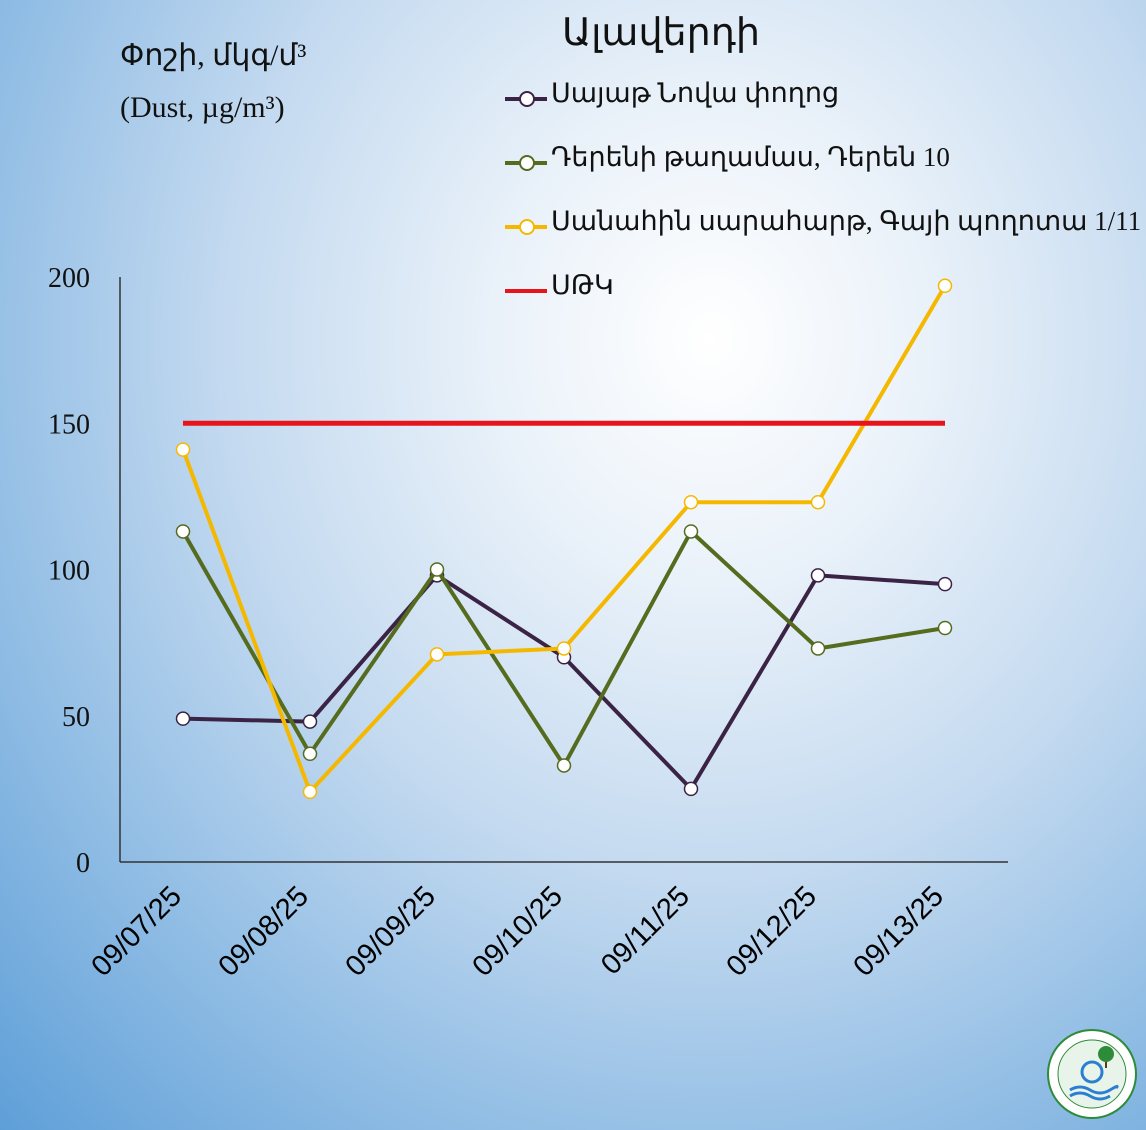  I want to click on y-tick-labels: 0 50 100 150 200, so click(69, 571).